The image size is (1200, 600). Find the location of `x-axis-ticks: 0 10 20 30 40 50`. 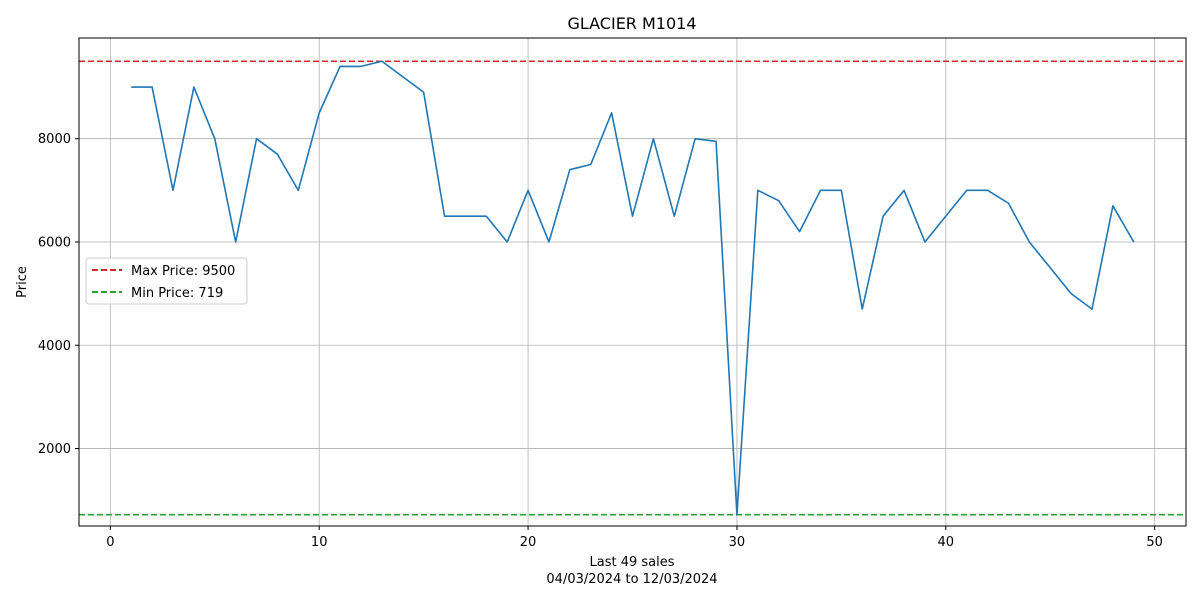

x-axis-ticks: 0 10 20 30 40 50 is located at coordinates (634, 538).